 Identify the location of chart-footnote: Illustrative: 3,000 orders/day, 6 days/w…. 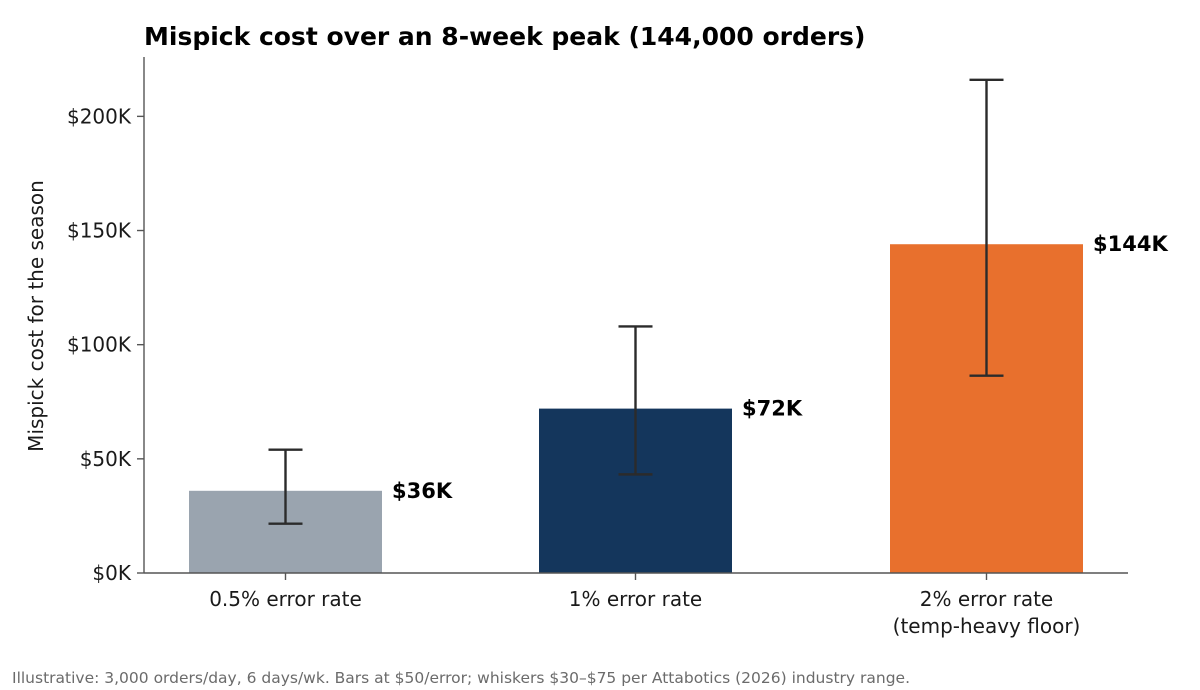
(461, 678).